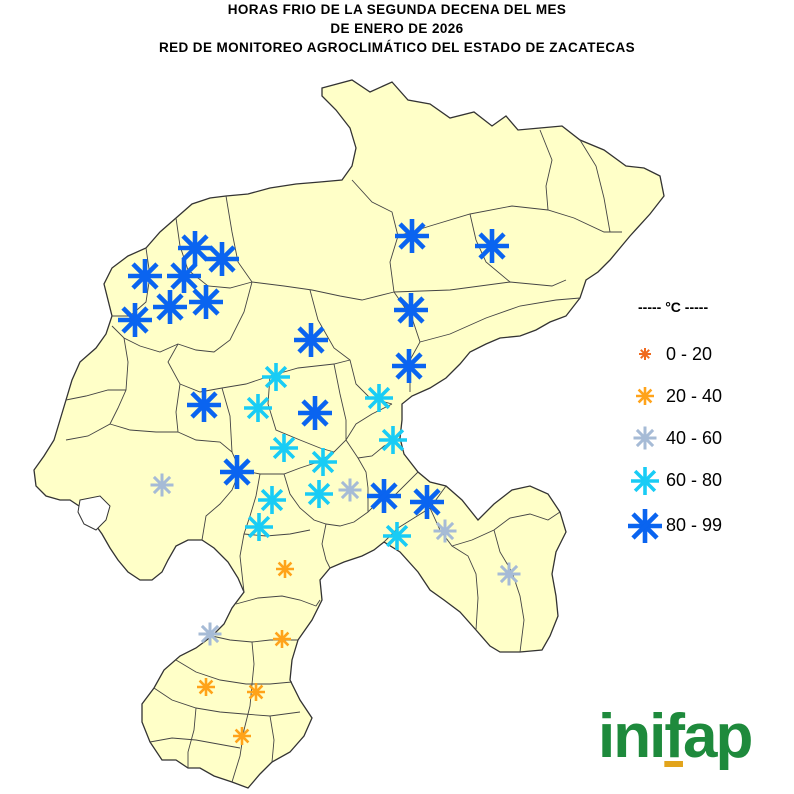 The image size is (794, 794). I want to click on logo-text-ap: ap, so click(717, 736).